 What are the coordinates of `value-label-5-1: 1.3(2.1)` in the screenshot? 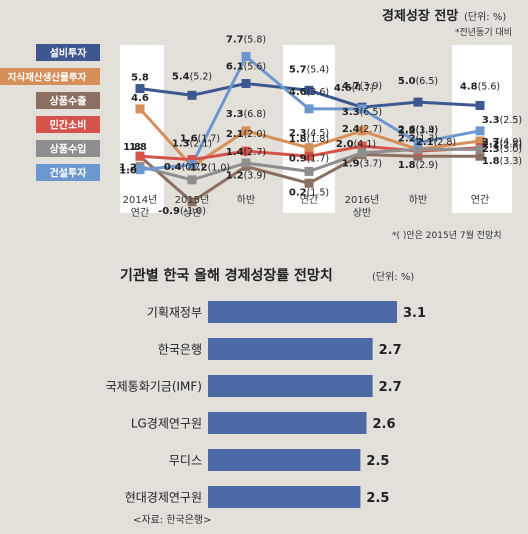 It's located at (192, 144).